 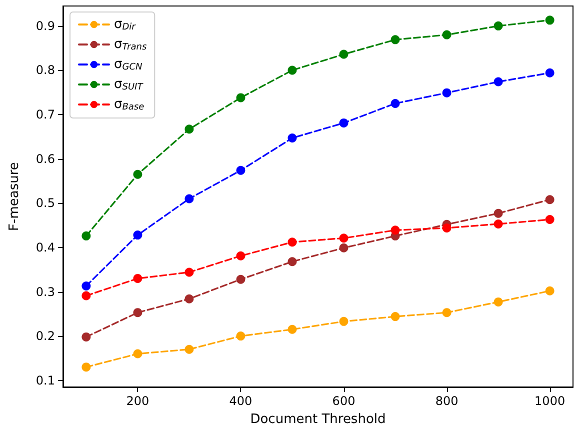 What do you see at coordinates (344, 401) in the screenshot?
I see `x-tick-label: 600` at bounding box center [344, 401].